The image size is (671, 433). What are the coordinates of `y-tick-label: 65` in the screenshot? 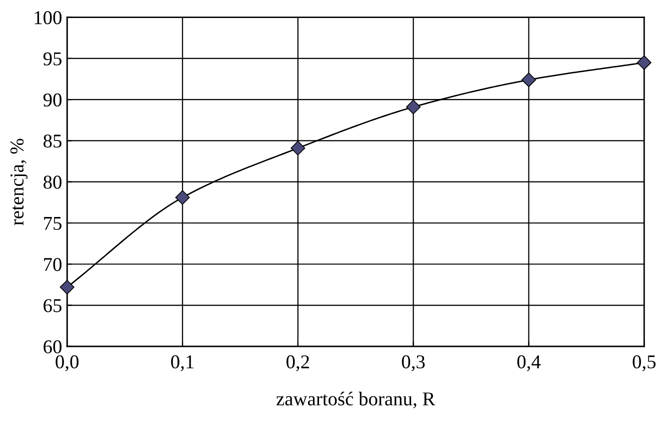 It's located at (53, 305).